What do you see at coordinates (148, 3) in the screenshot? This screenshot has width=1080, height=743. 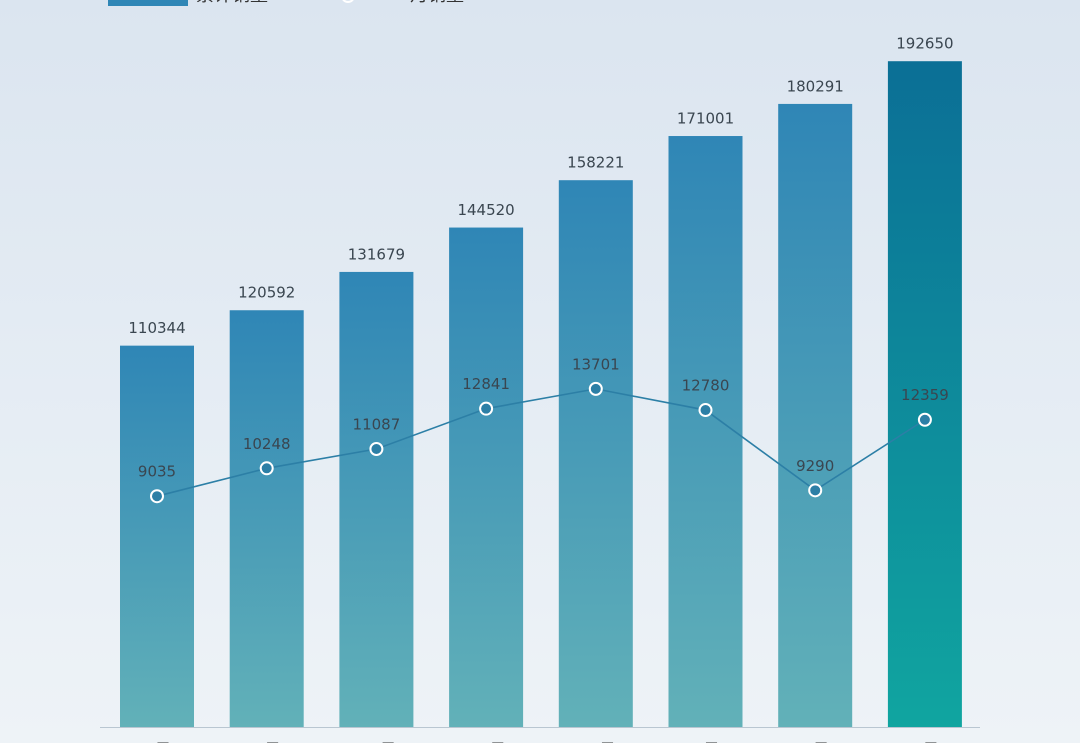 I see `legend-swatch` at bounding box center [148, 3].